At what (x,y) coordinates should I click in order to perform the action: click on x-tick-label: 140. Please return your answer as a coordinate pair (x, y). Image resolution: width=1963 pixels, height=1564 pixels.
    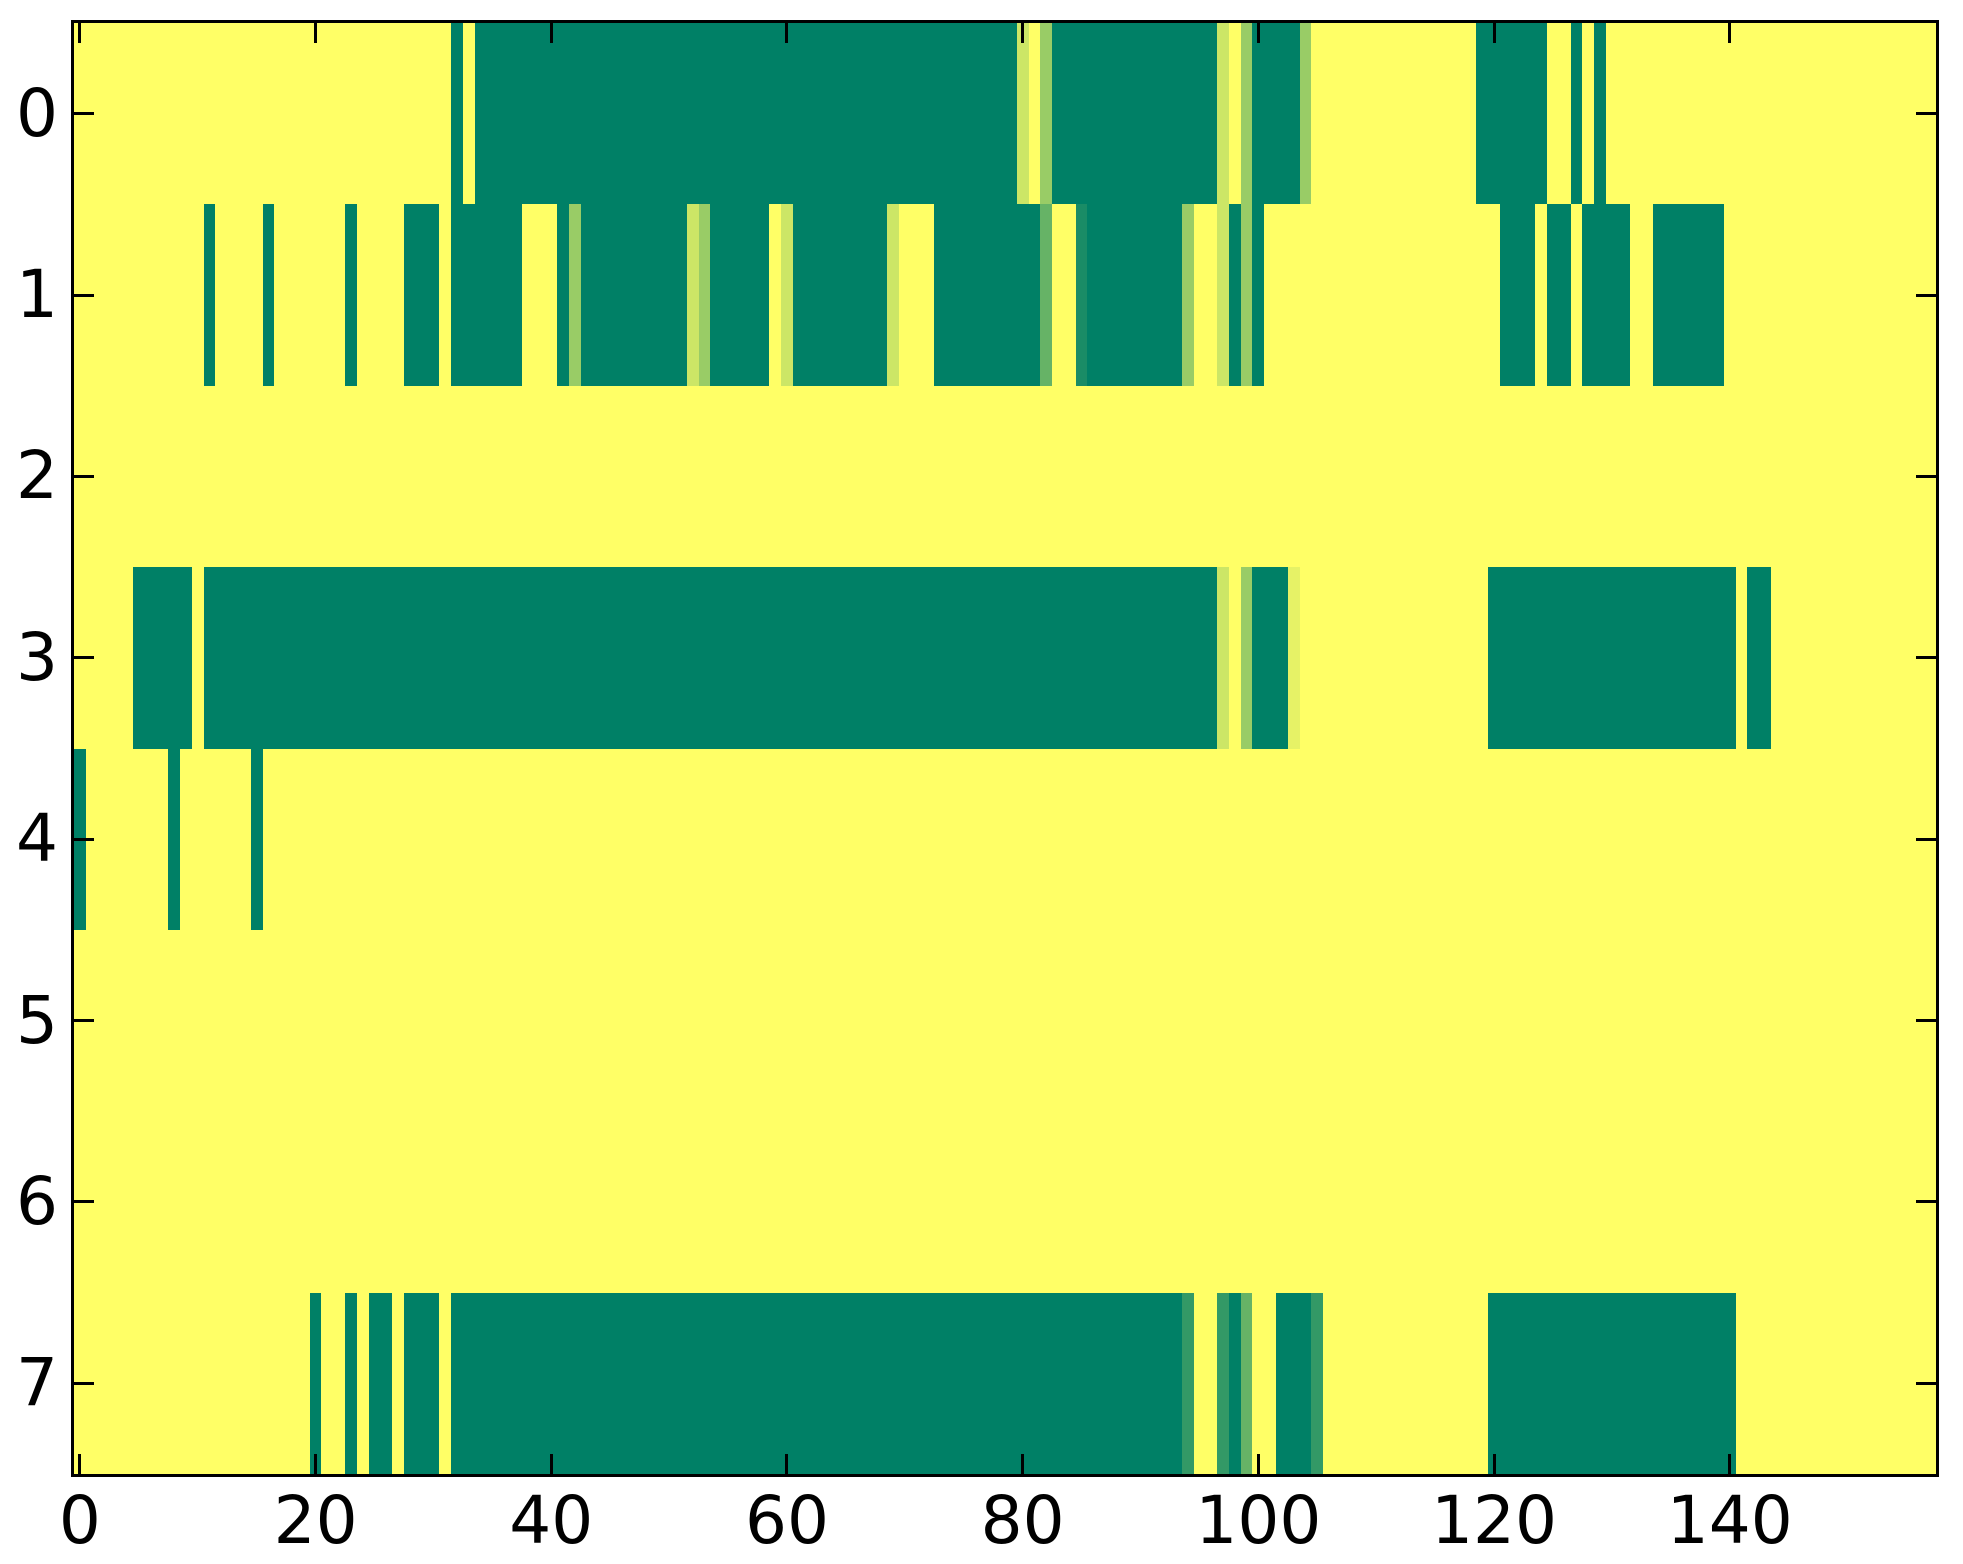
    Looking at the image, I should click on (1729, 1520).